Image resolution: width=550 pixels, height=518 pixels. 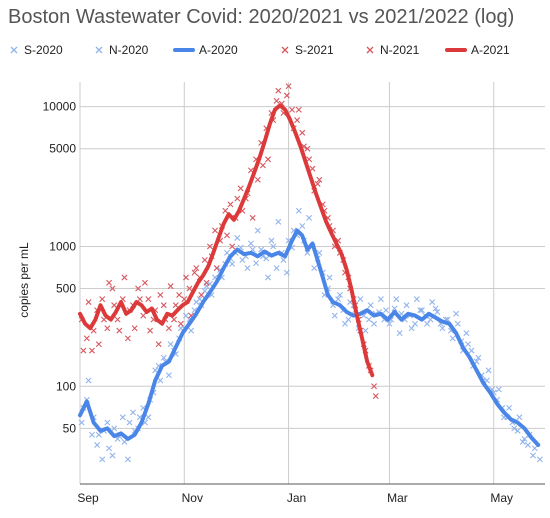 I want to click on y-axis-label: copies per mL, so click(x=24, y=280).